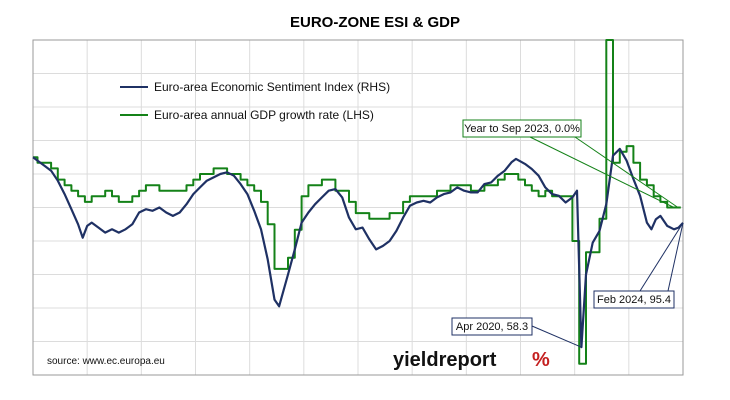 This screenshot has width=730, height=400. I want to click on annotation-text-esi-latest: Feb 2024, 95.4, so click(634, 300).